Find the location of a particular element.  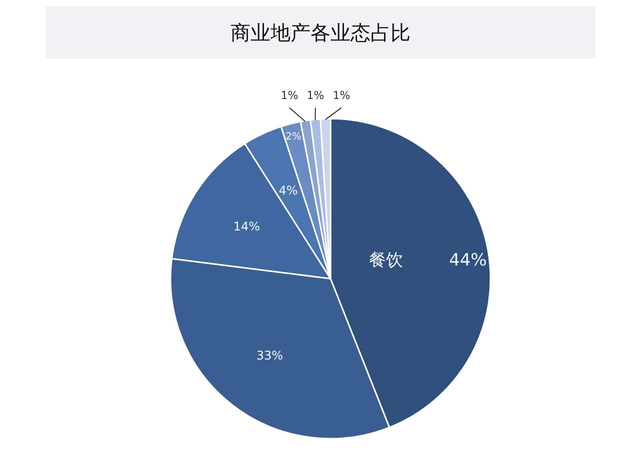

data-label: 2% is located at coordinates (294, 137).